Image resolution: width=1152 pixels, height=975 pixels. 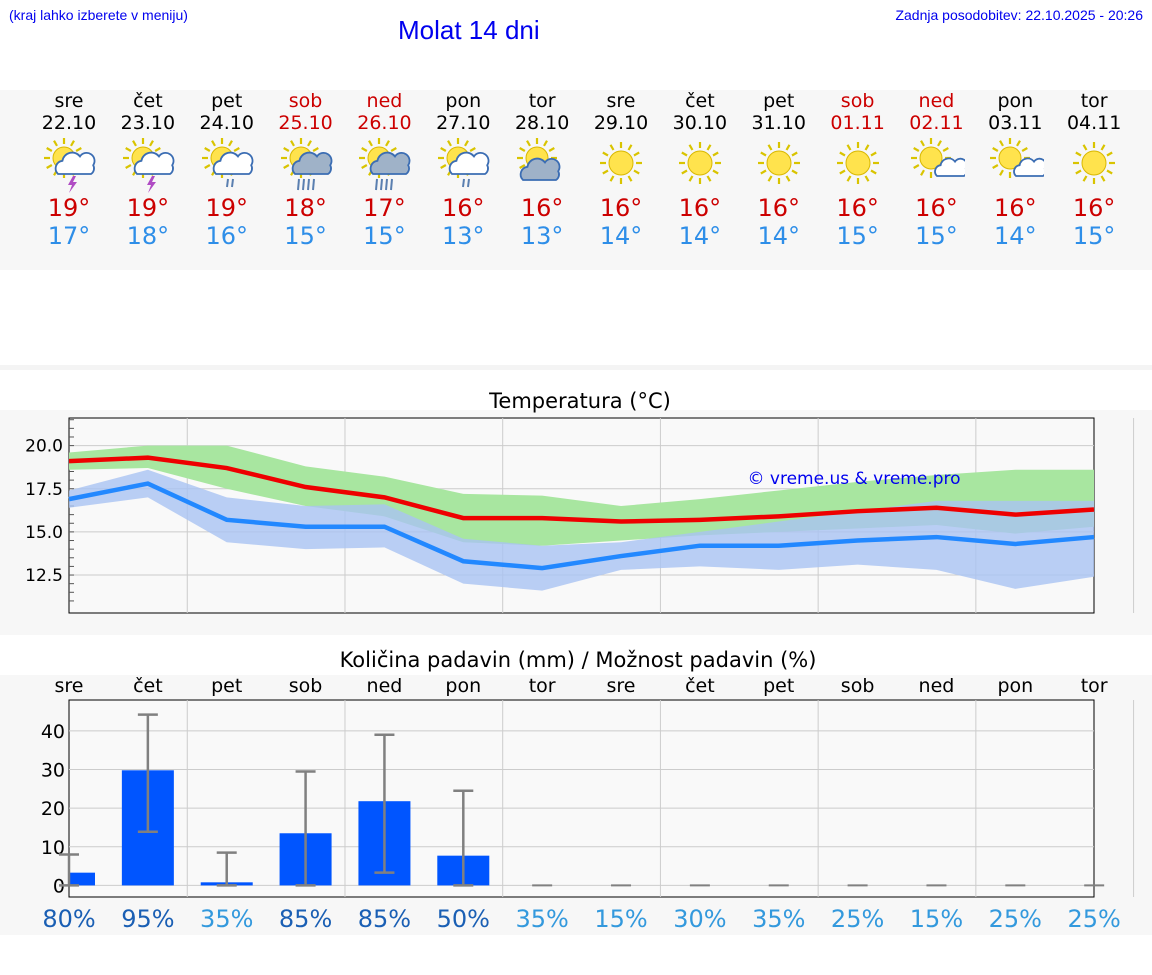 I want to click on precip-chance: 35%, so click(x=226, y=919).